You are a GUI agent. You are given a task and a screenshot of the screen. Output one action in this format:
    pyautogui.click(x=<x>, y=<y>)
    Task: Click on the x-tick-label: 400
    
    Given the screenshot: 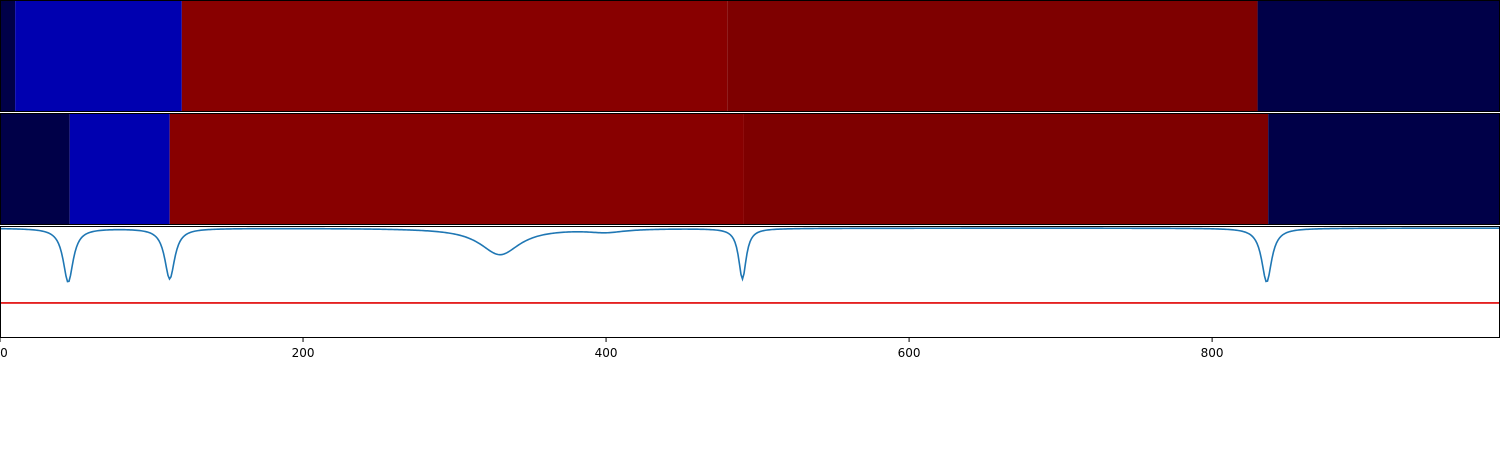 What is the action you would take?
    pyautogui.click(x=606, y=353)
    